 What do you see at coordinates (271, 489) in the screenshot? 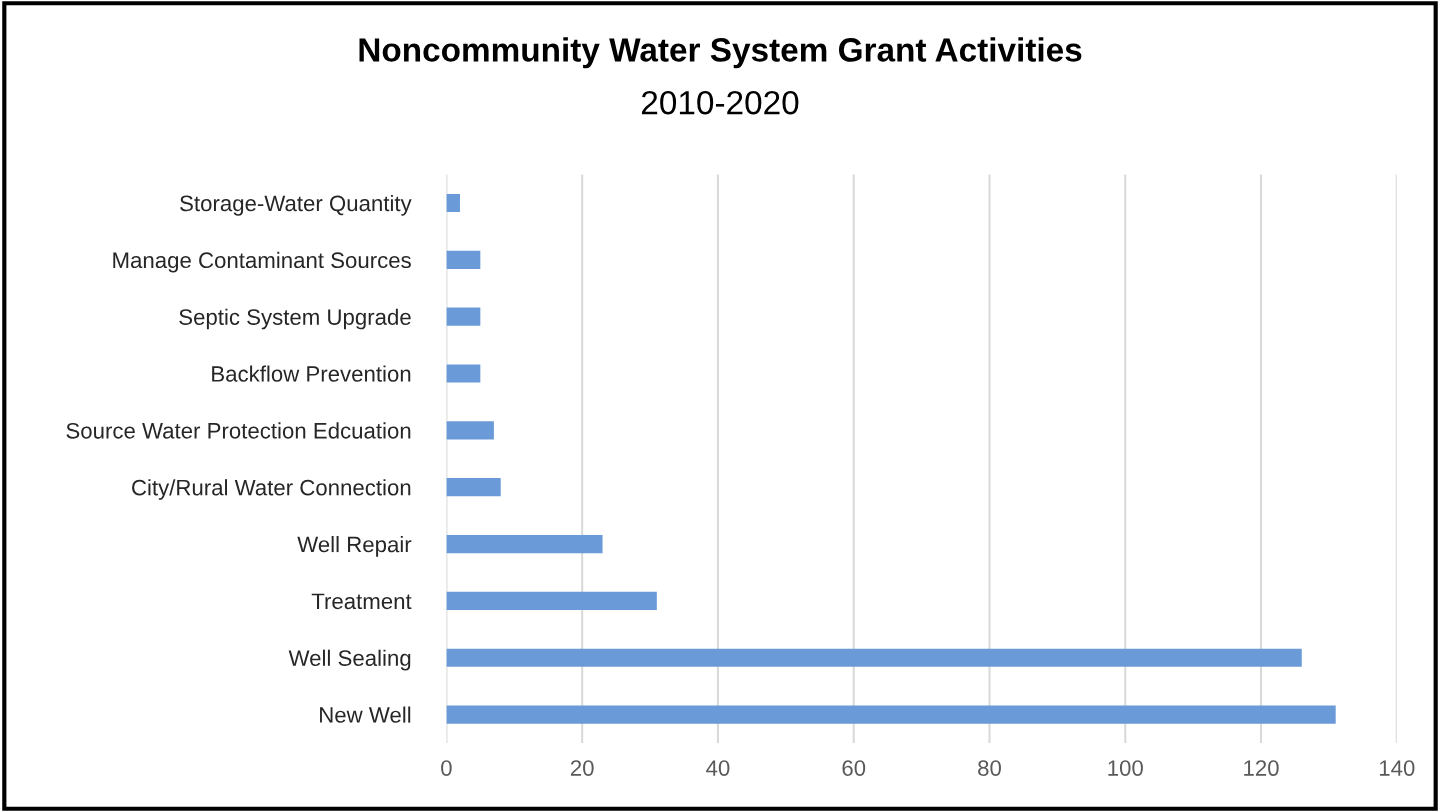
I see `y-tick-label: City/Rural Water Connection` at bounding box center [271, 489].